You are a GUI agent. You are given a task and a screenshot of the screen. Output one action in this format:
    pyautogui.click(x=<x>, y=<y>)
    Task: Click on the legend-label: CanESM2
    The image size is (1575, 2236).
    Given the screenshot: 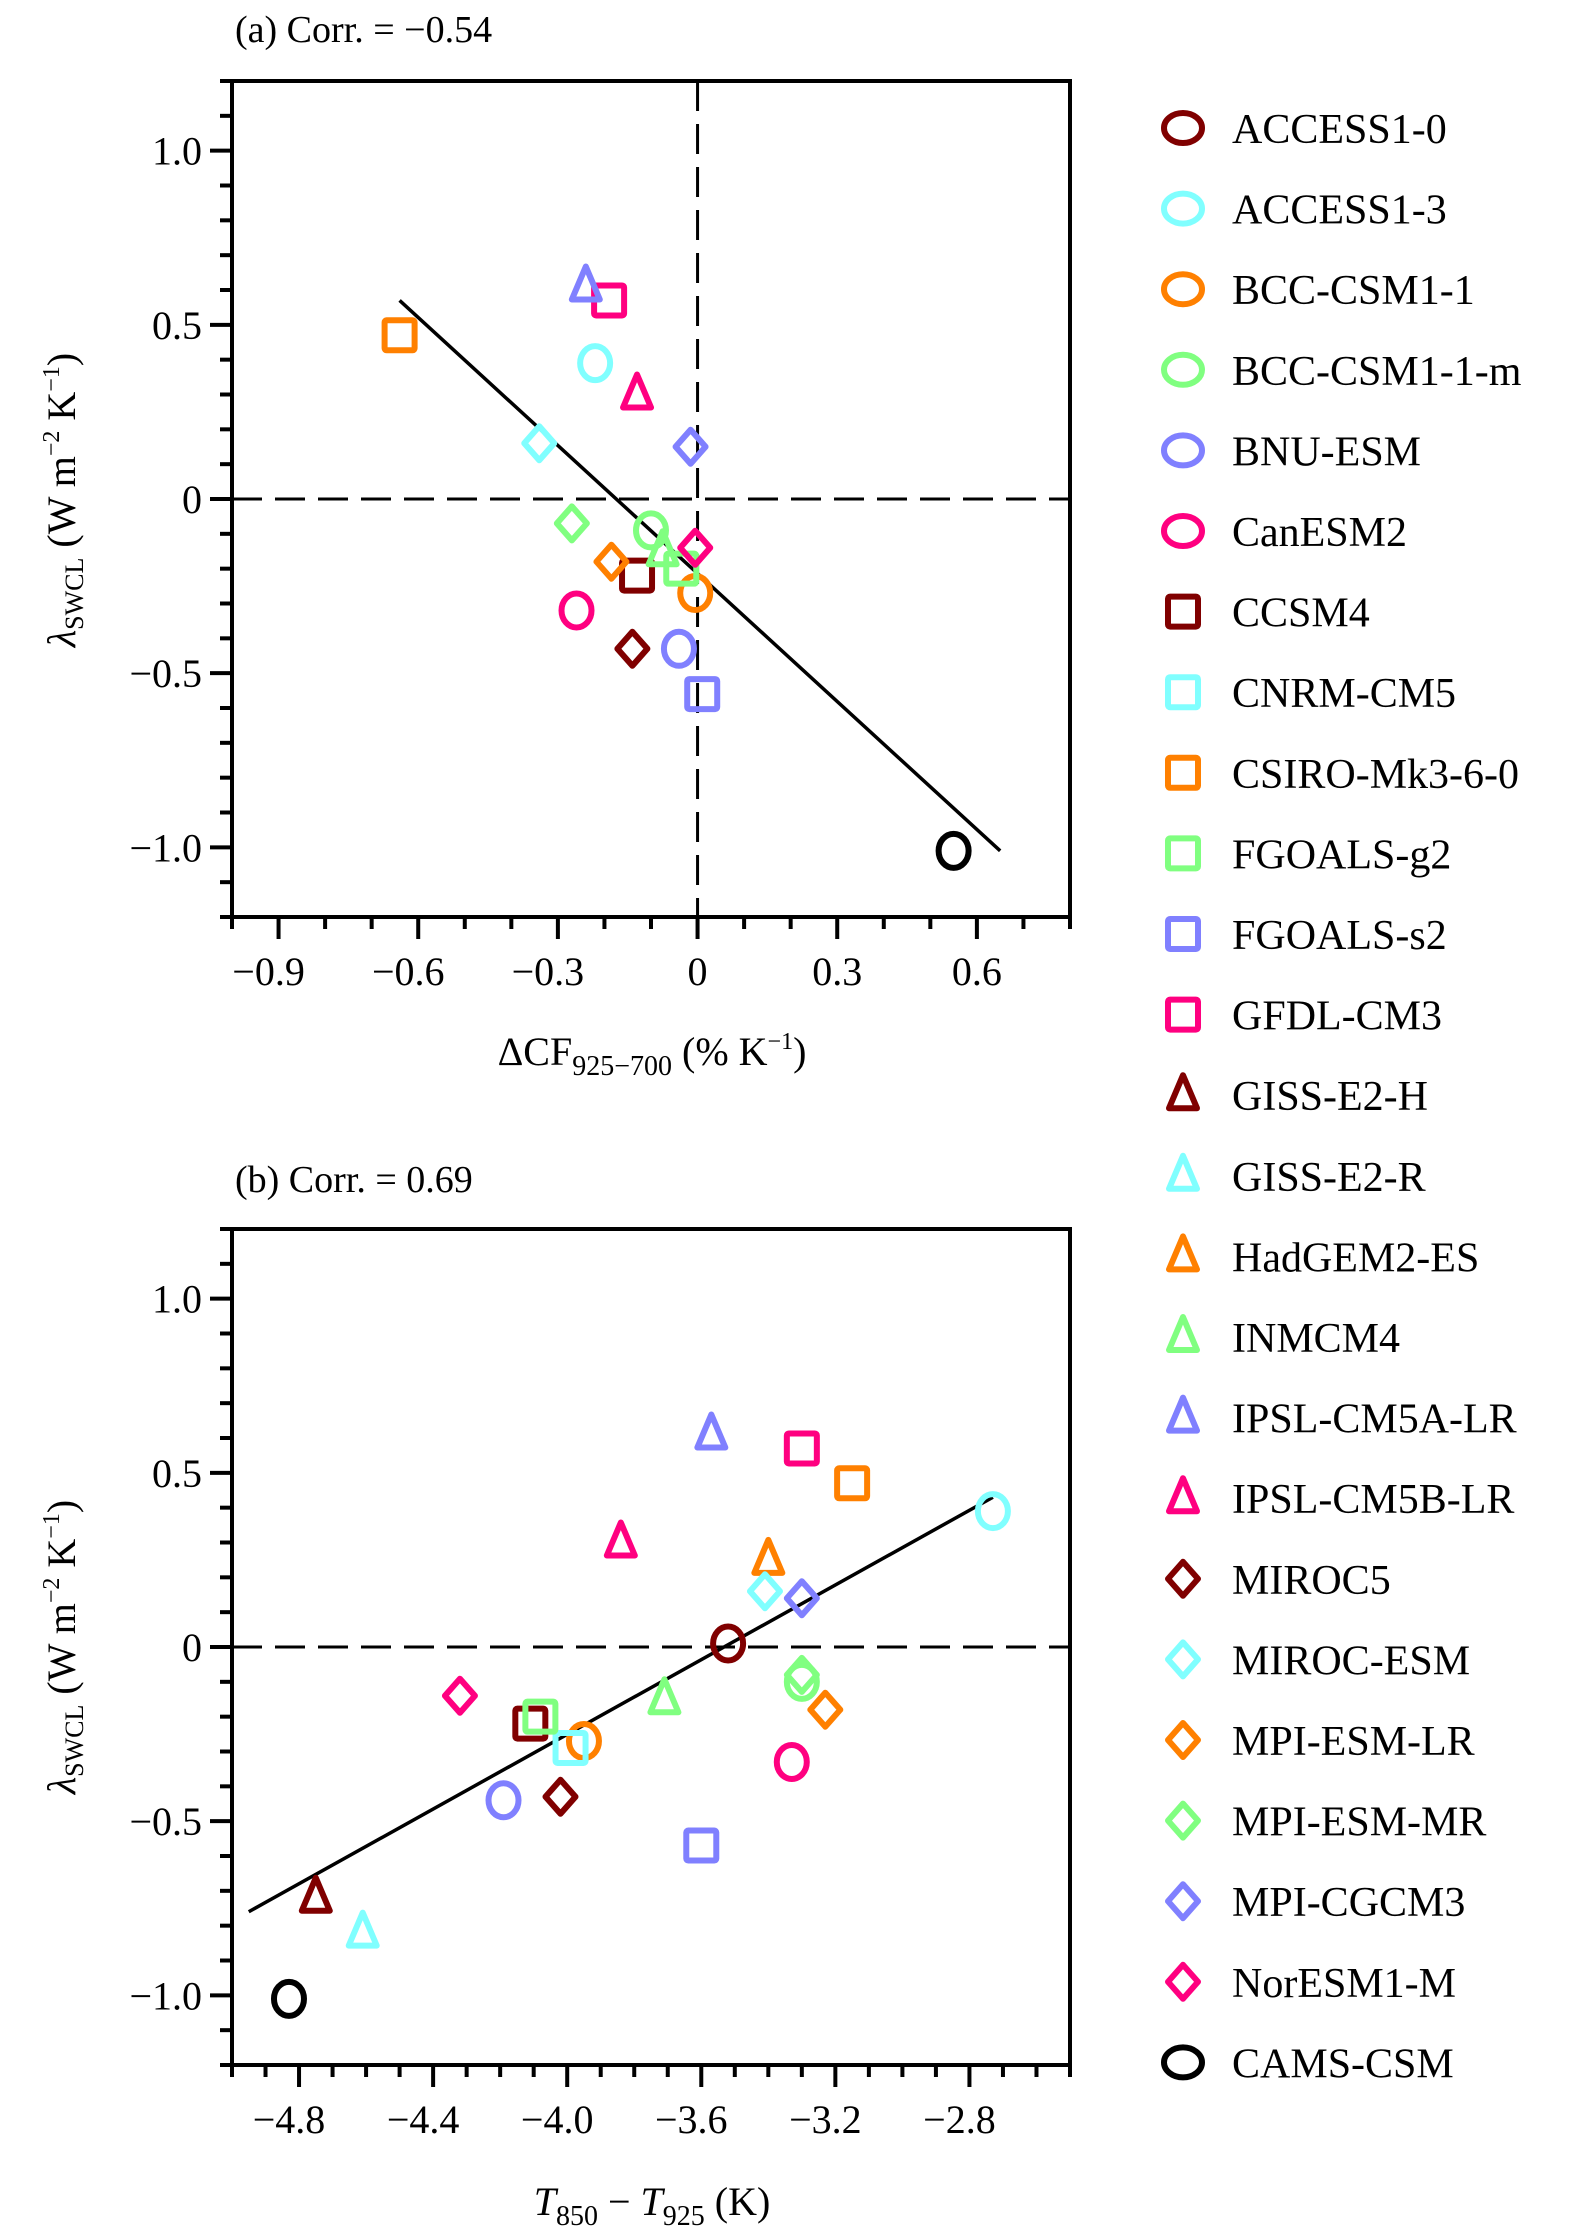 What is the action you would take?
    pyautogui.click(x=1319, y=533)
    